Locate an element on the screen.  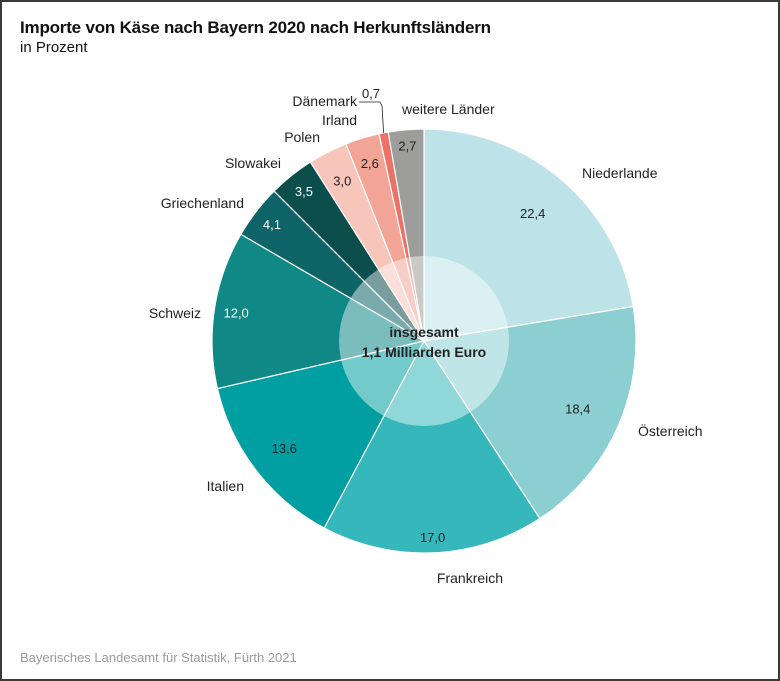
pie-slice-österreich is located at coordinates (529, 412).